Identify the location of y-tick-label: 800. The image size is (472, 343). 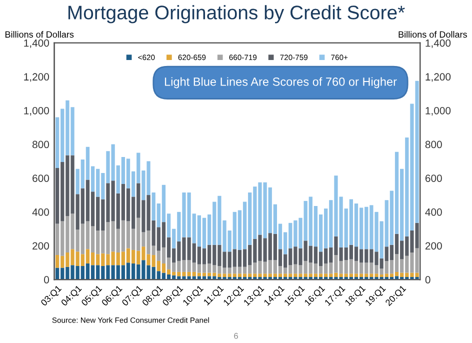
(41, 144).